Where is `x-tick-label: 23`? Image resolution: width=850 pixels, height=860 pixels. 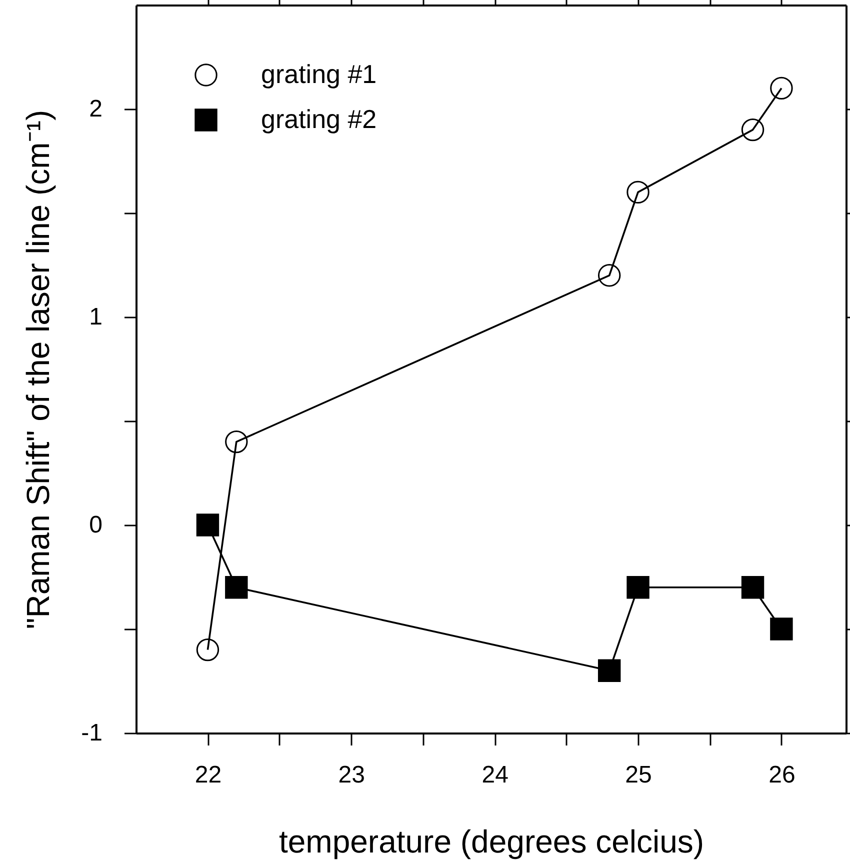 x-tick-label: 23 is located at coordinates (352, 775).